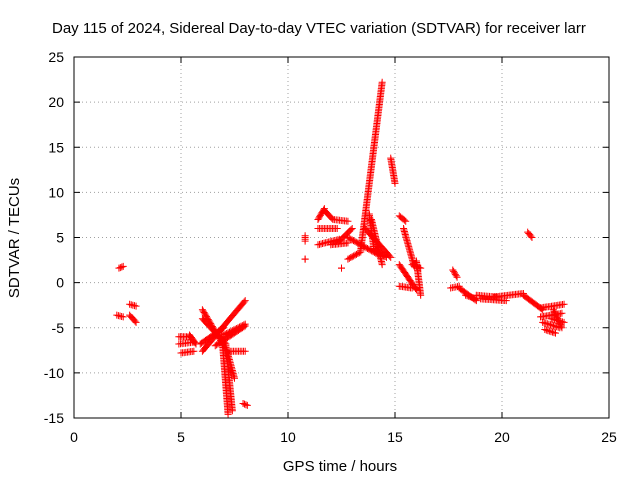  What do you see at coordinates (340, 466) in the screenshot?
I see `x-axis-label: GPS time / hours` at bounding box center [340, 466].